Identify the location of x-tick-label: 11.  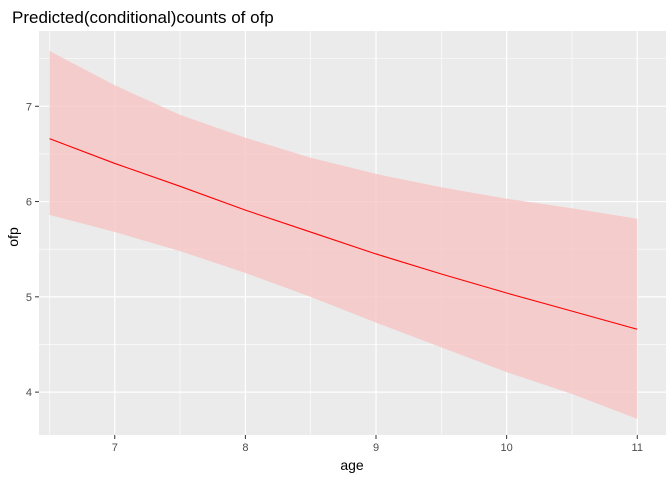
(637, 448).